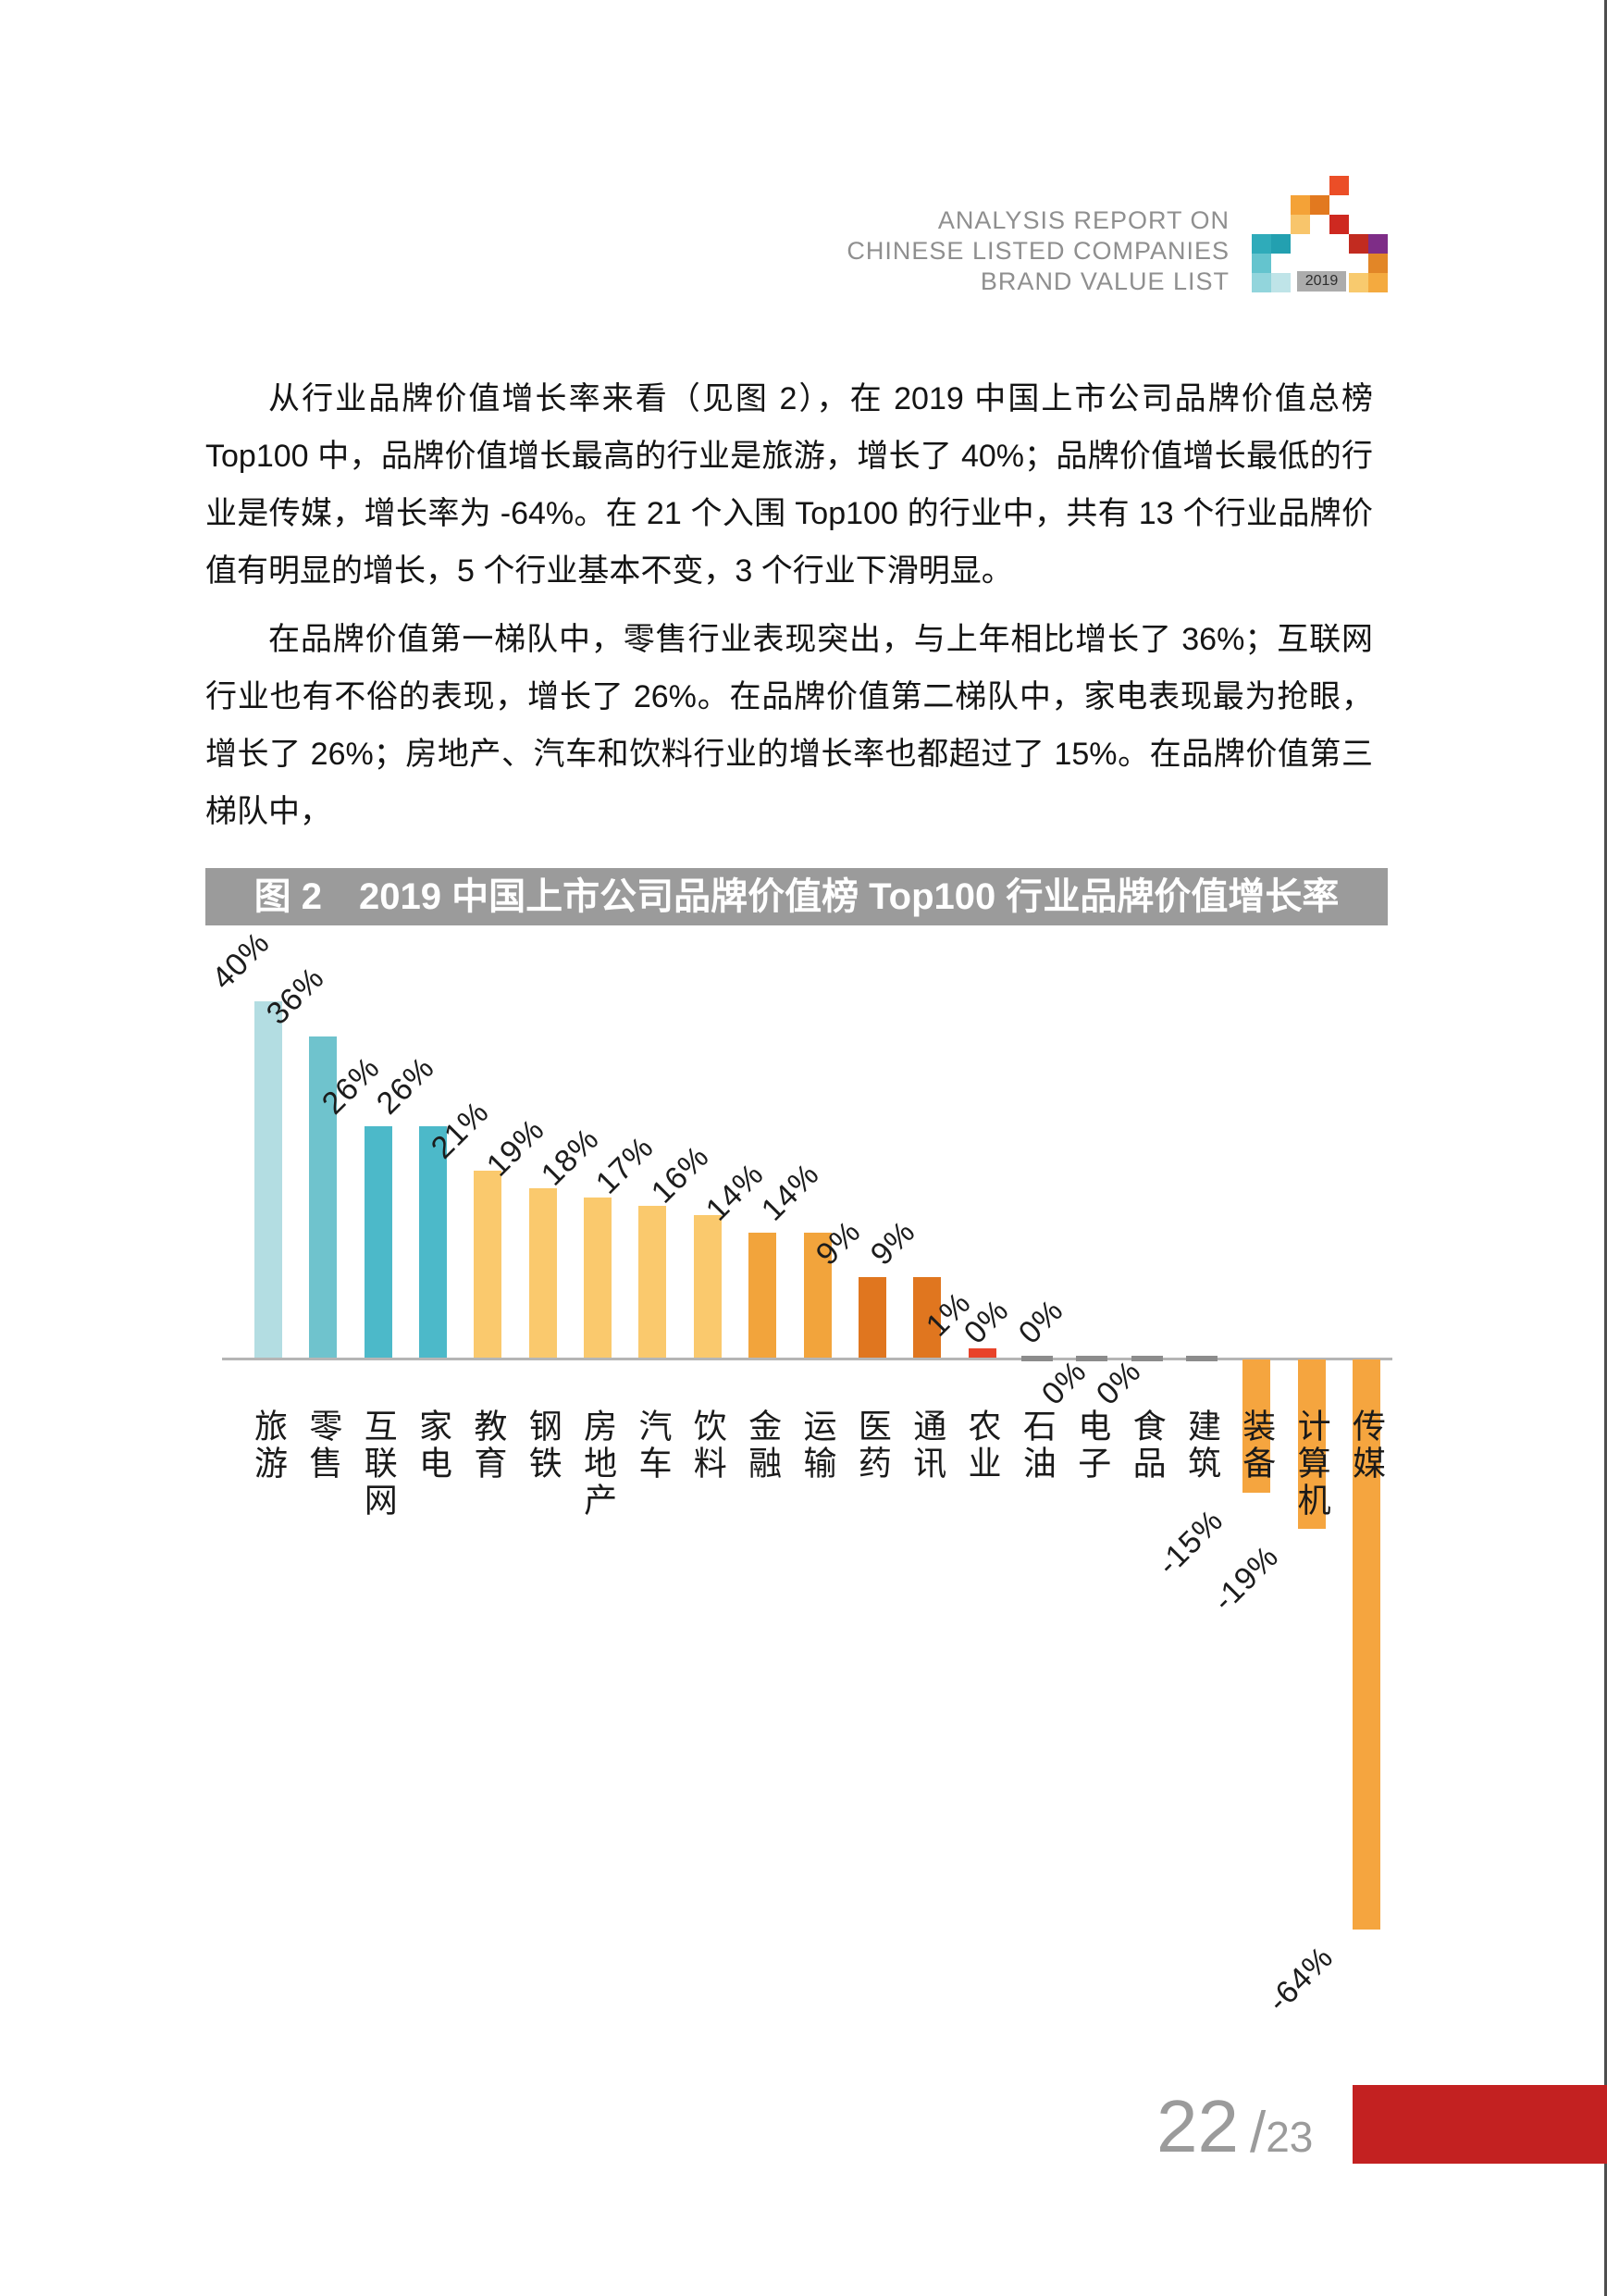 This screenshot has height=2296, width=1607. I want to click on category-label: 食品, so click(1147, 1446).